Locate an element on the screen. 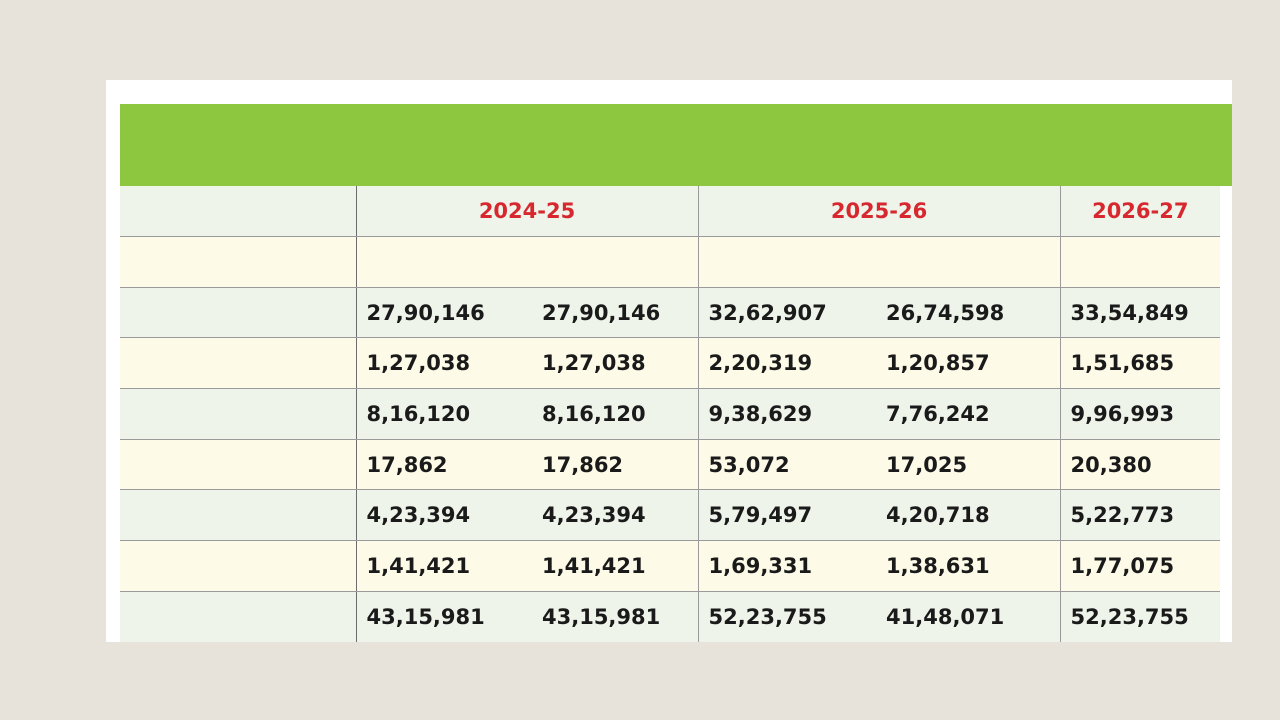 The image size is (1280, 720). year-header-row: 2024-25 2025-26 2026-27 is located at coordinates (670, 212).